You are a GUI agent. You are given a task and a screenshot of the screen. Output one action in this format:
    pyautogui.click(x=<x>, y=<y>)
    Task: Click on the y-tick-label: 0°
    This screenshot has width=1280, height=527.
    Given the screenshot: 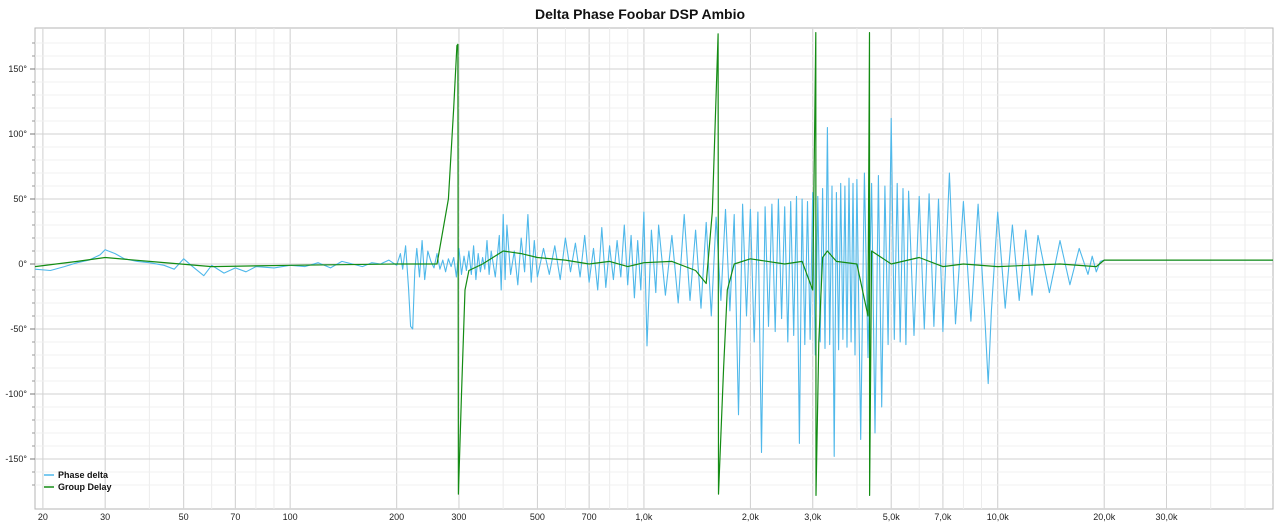 What is the action you would take?
    pyautogui.click(x=22, y=264)
    